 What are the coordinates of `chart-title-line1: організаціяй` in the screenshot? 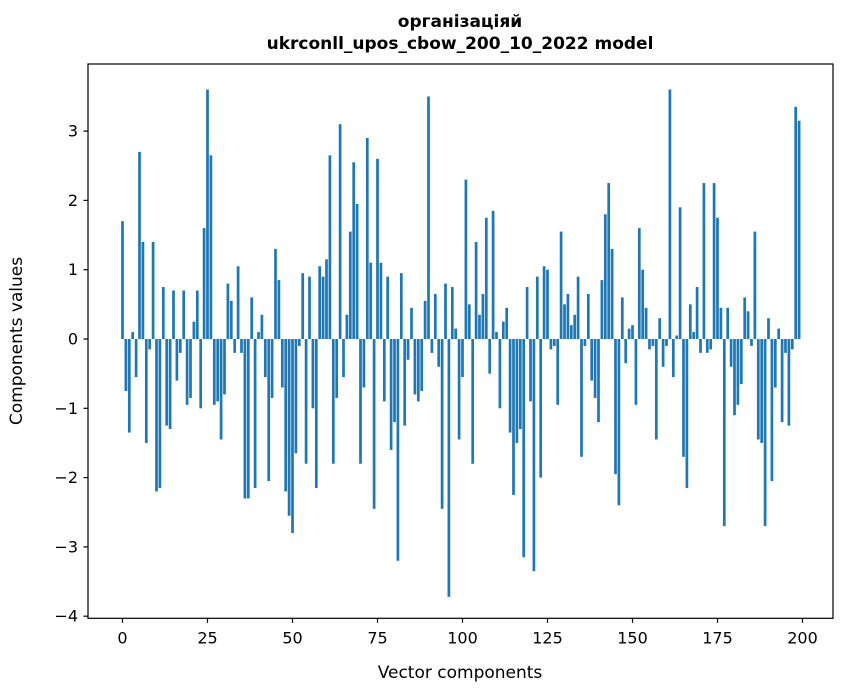 It's located at (460, 22).